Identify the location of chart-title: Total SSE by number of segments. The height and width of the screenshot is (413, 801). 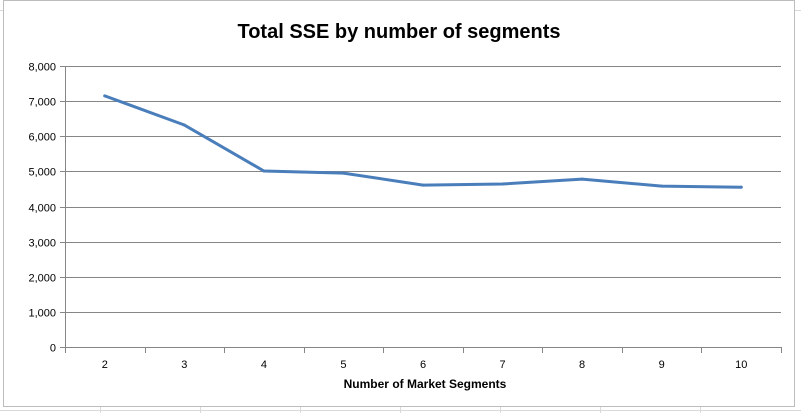
(399, 32).